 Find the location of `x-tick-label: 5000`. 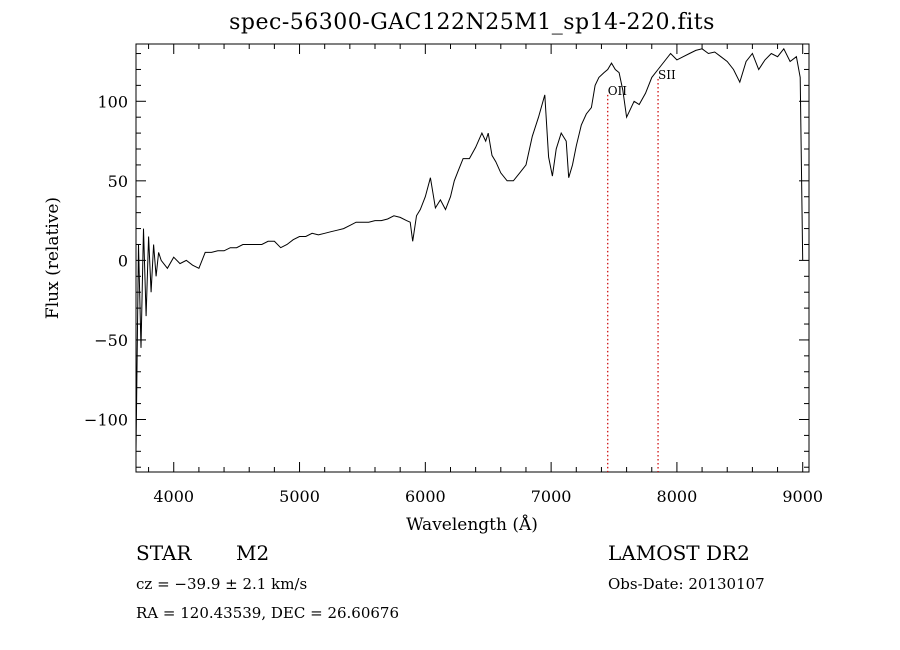

x-tick-label: 5000 is located at coordinates (299, 496).